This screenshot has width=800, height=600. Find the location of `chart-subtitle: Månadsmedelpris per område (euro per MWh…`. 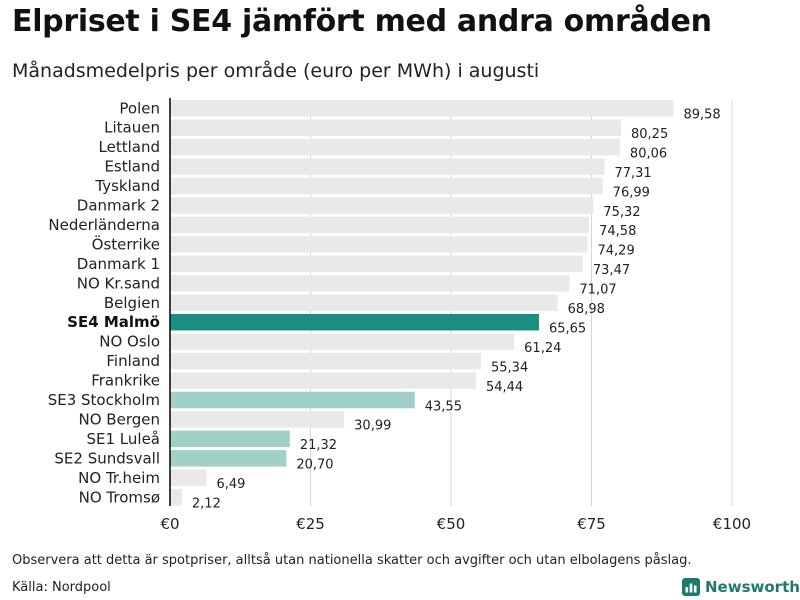

chart-subtitle: Månadsmedelpris per område (euro per MWh… is located at coordinates (276, 71).